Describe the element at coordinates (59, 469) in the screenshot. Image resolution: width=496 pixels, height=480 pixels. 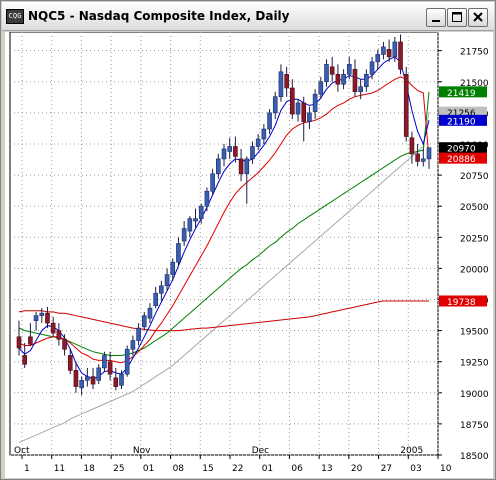
I see `x-tick-label: 11` at that location.